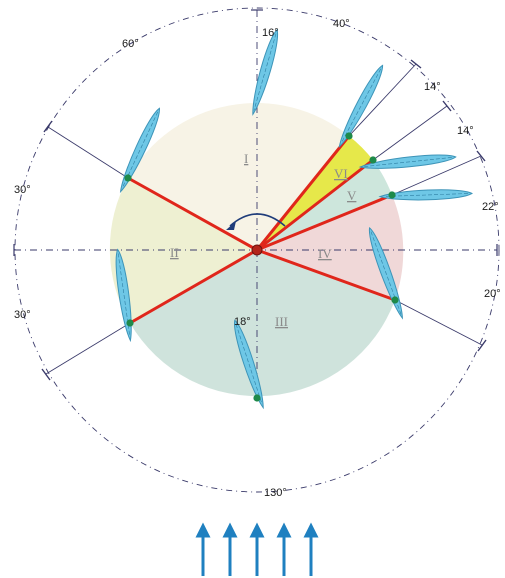 The image size is (505, 578). I want to click on spoke-lower-left, so click(193, 286).